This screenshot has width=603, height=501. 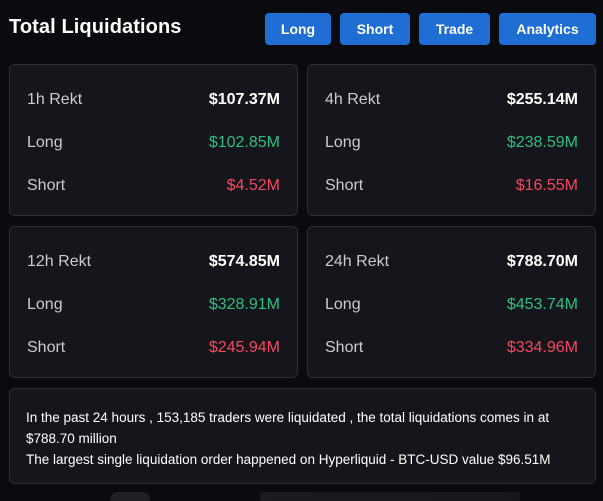 I want to click on total-value: $574.85M, so click(x=244, y=261).